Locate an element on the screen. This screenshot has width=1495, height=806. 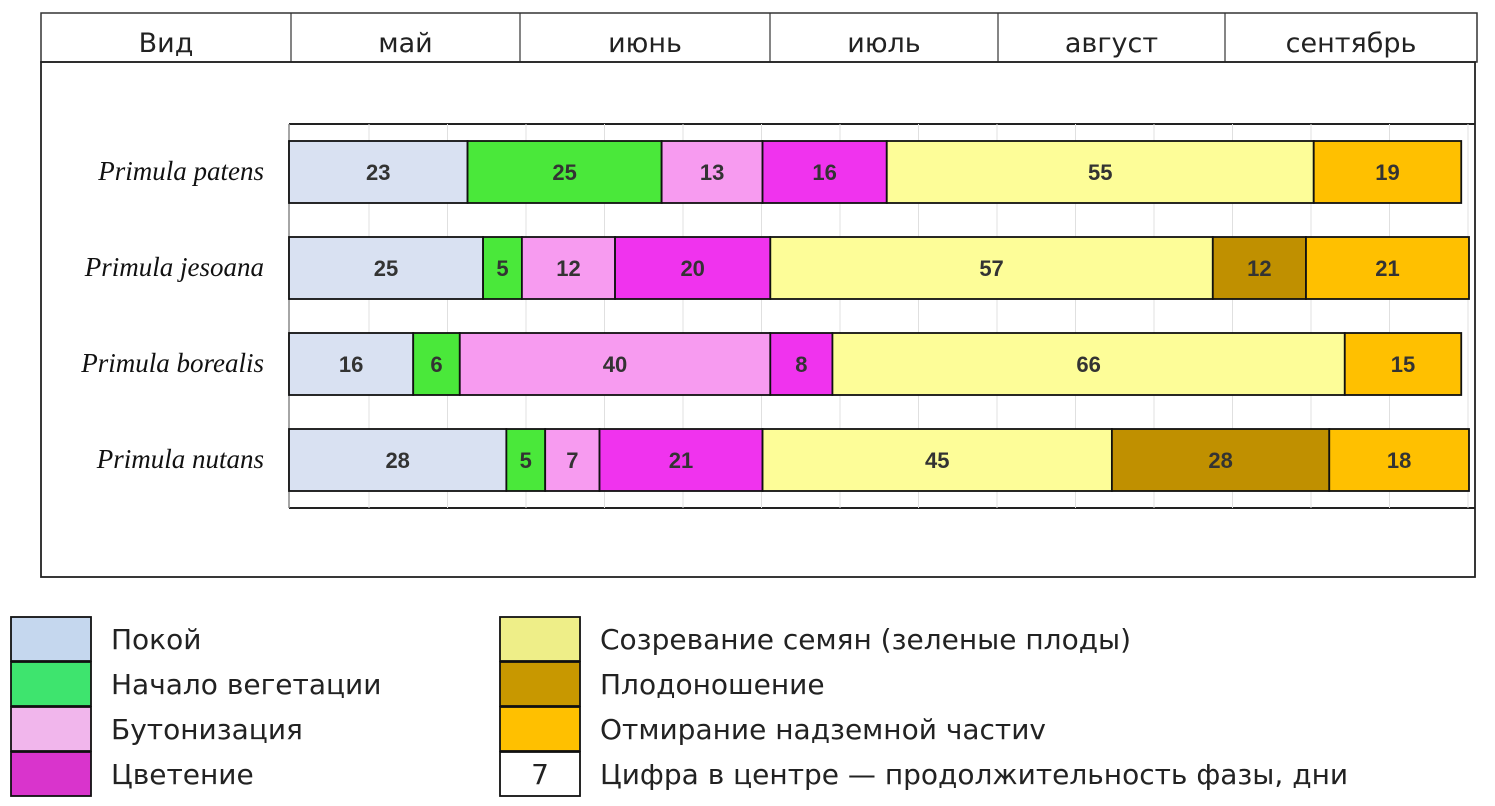
legend-label: Созревание семян (зеленые плоды) is located at coordinates (865, 639).